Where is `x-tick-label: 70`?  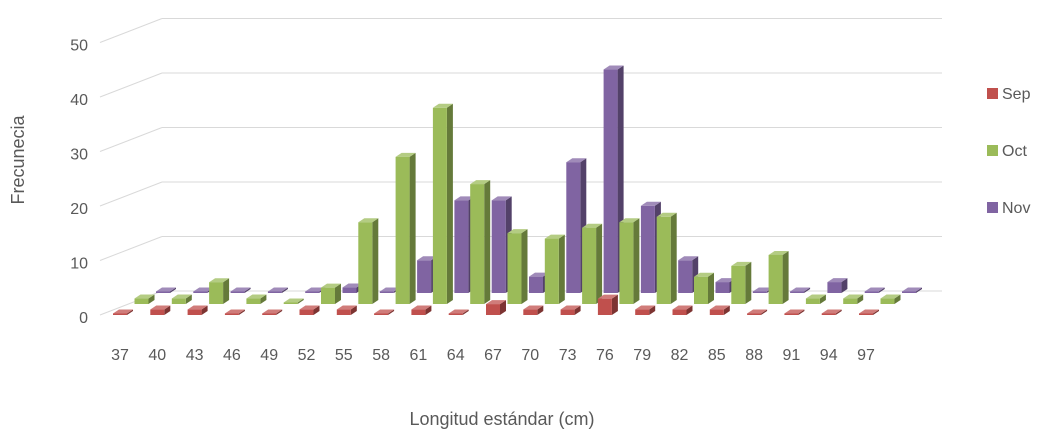 x-tick-label: 70 is located at coordinates (530, 355).